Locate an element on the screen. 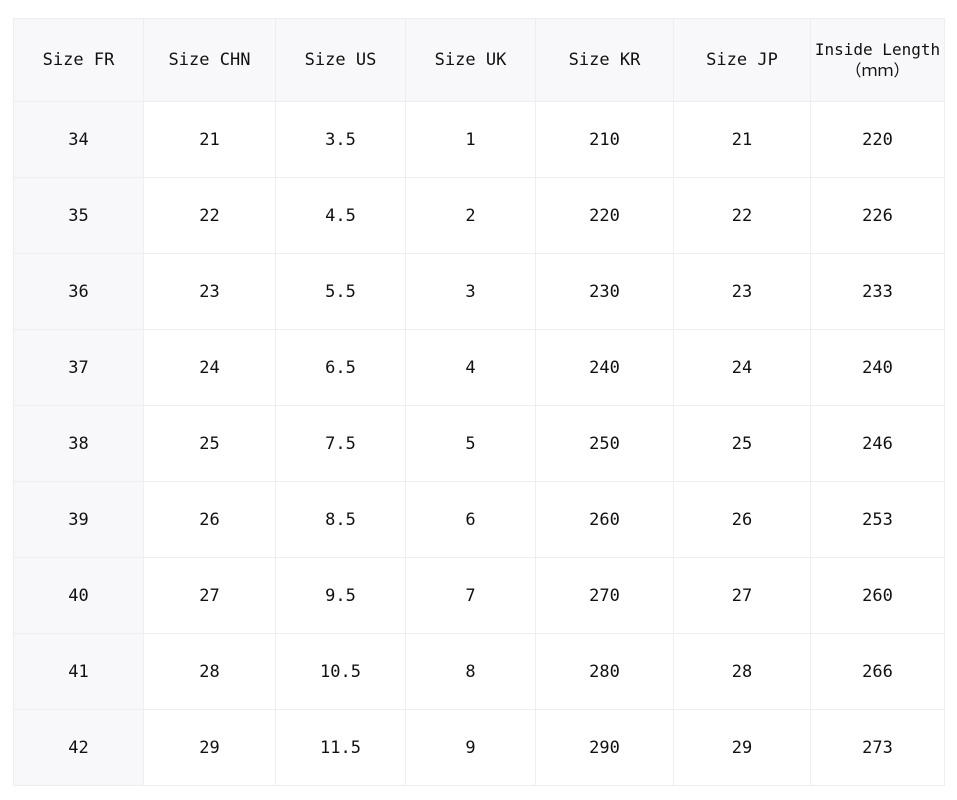 This screenshot has height=800, width=957. table-cell: 8 is located at coordinates (470, 671).